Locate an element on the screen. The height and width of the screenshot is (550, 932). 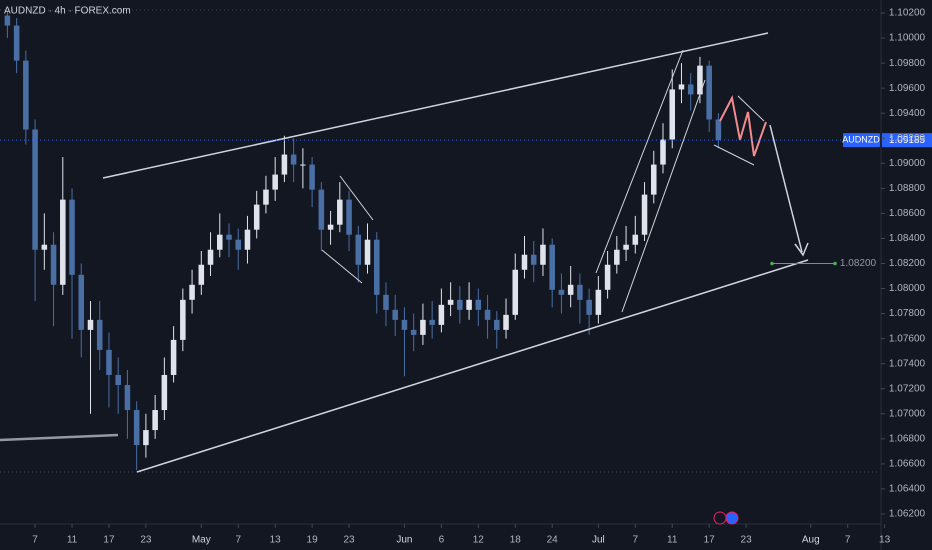
y-tick-label: 1.07200 is located at coordinates (907, 388).